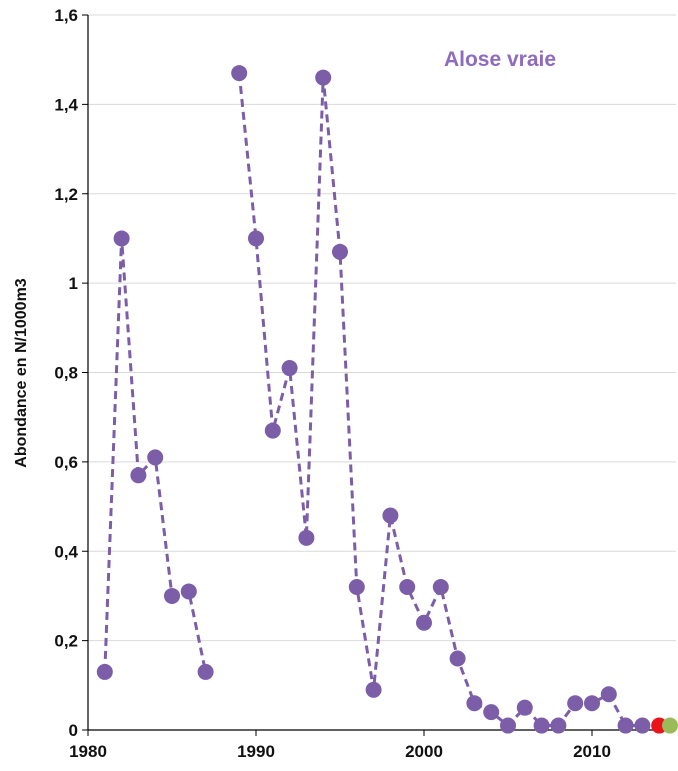 The image size is (678, 771). Describe the element at coordinates (21, 373) in the screenshot. I see `y-axis-title: Abondance en N/1000m3` at that location.